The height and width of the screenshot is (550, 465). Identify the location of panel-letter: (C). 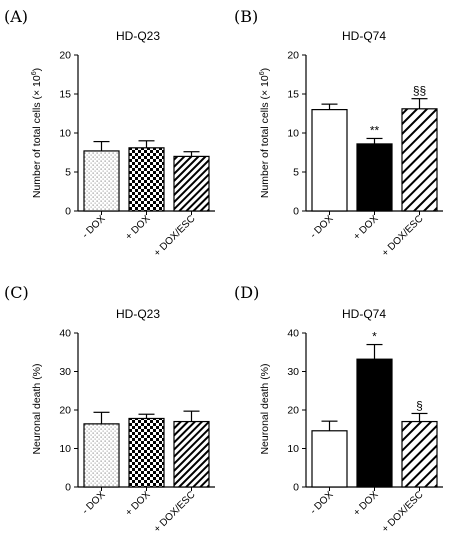
(16, 292).